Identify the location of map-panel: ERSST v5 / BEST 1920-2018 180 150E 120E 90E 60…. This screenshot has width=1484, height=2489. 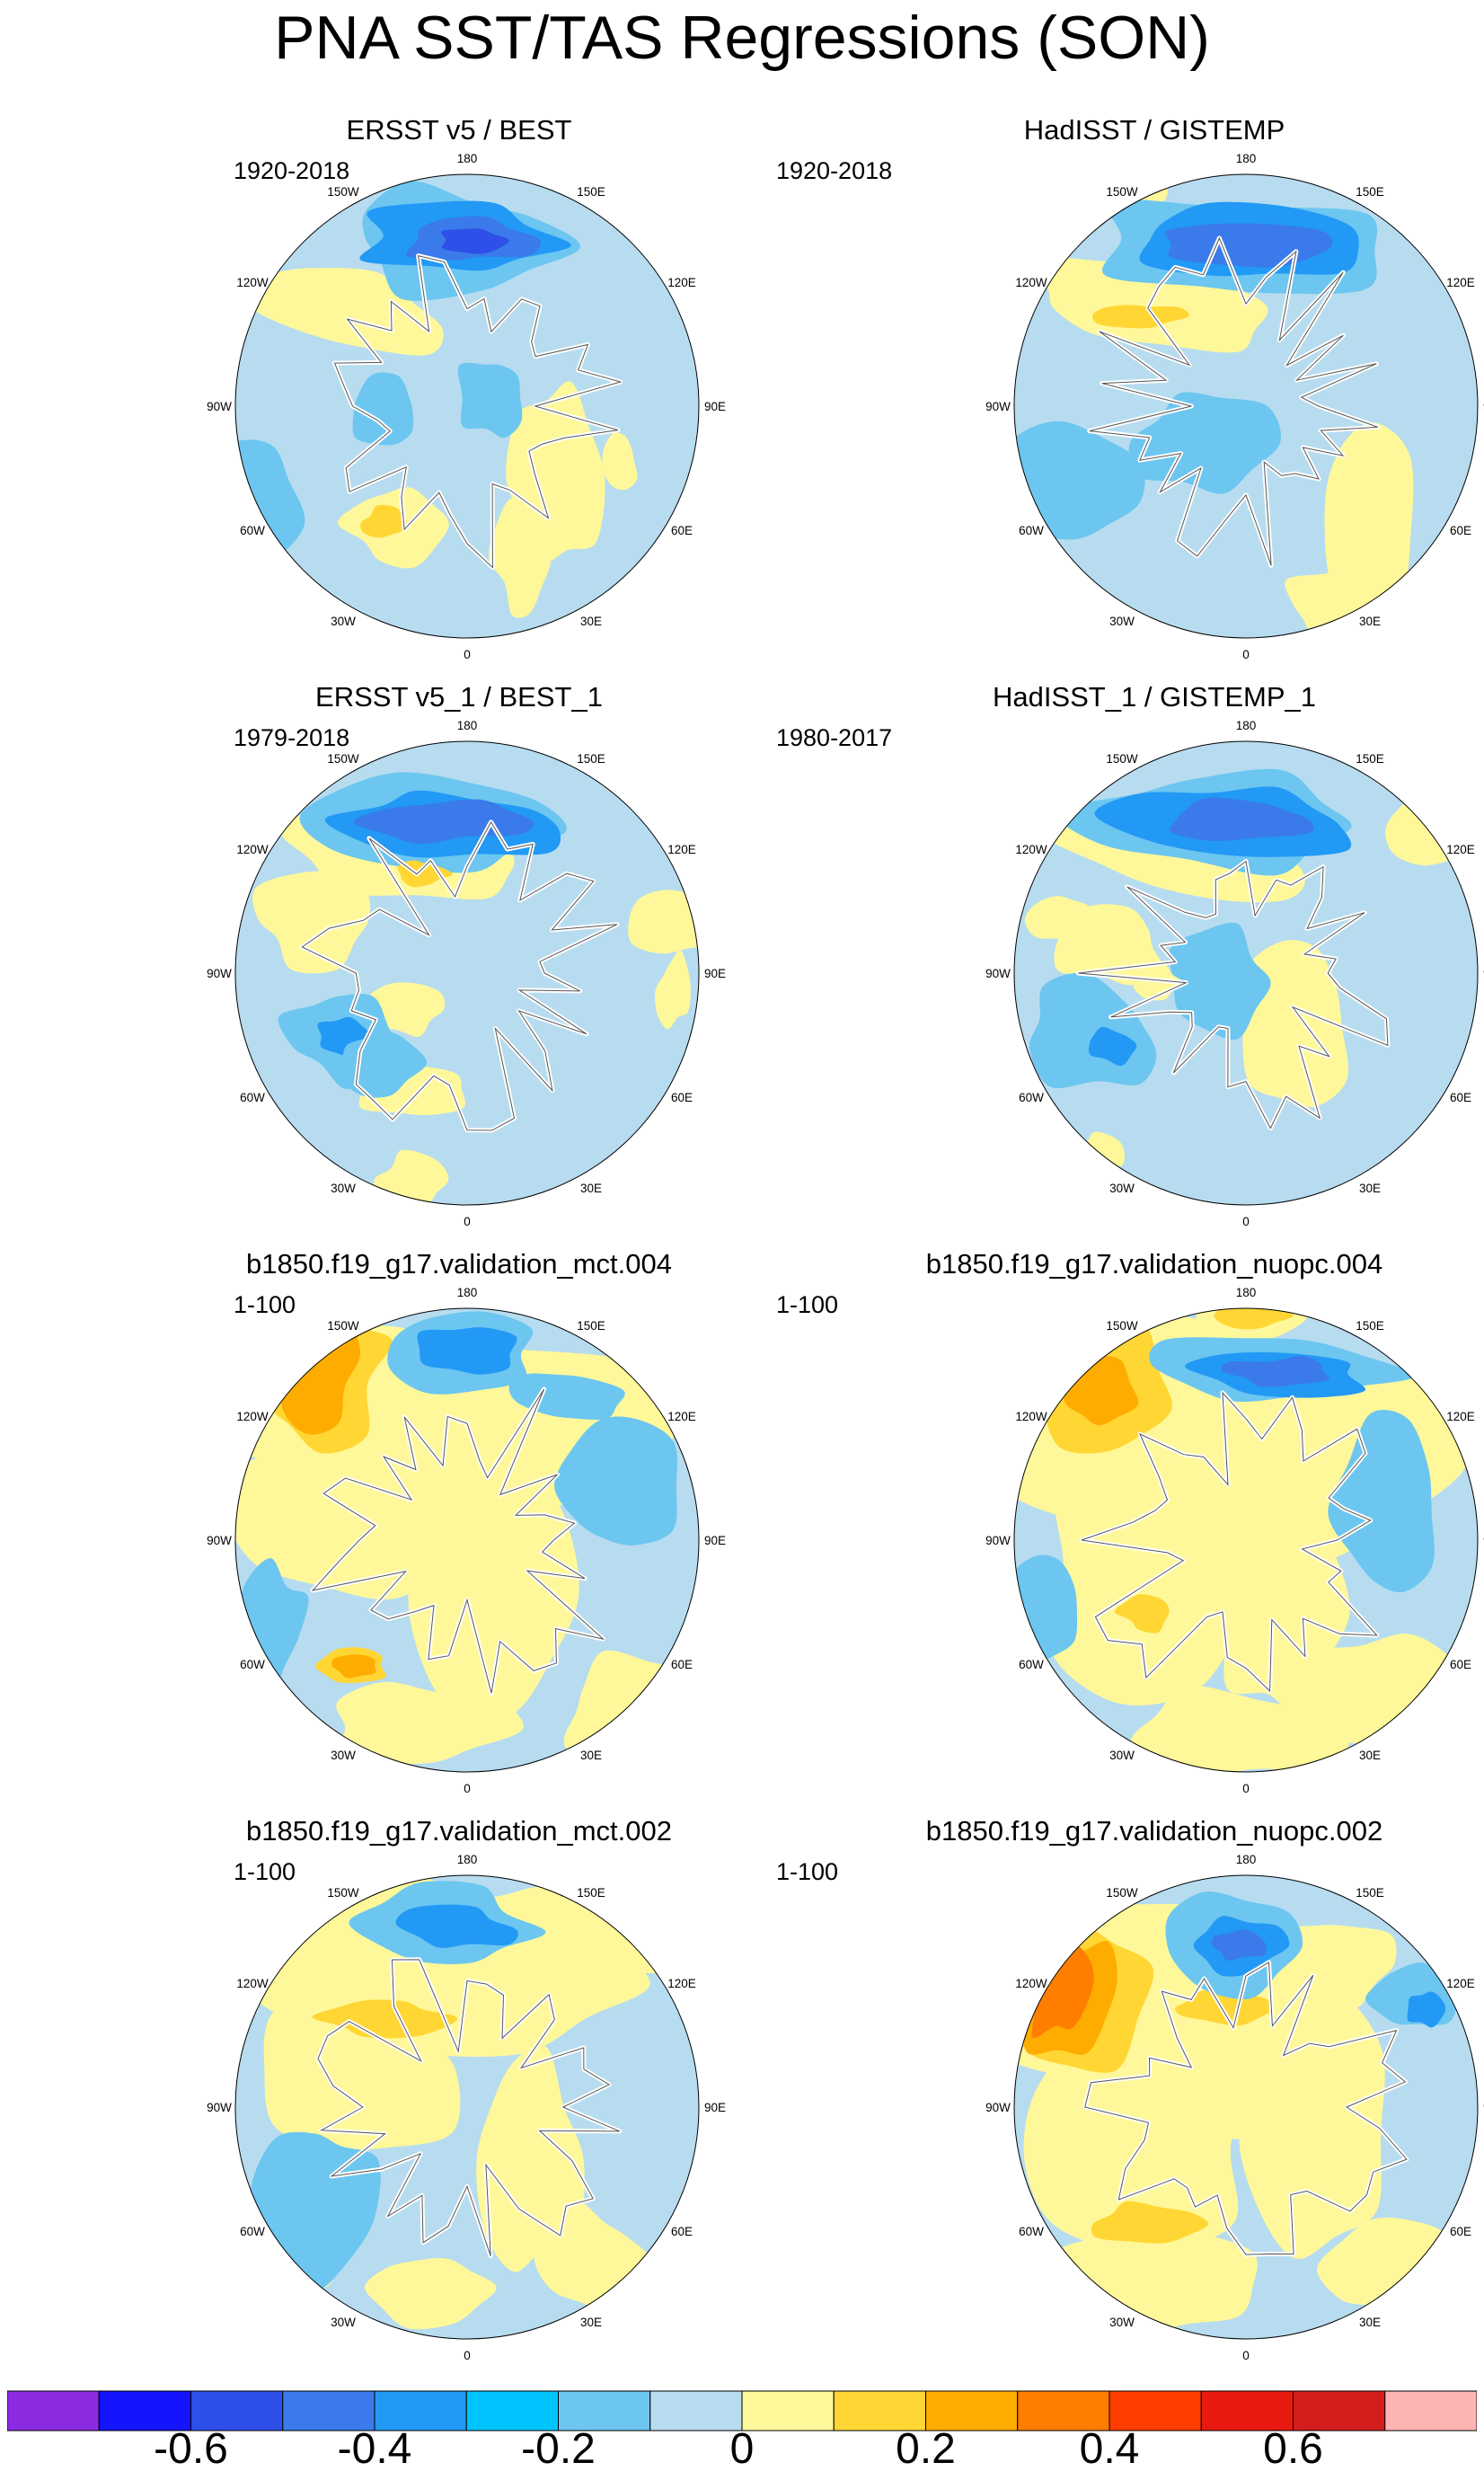
(371, 398).